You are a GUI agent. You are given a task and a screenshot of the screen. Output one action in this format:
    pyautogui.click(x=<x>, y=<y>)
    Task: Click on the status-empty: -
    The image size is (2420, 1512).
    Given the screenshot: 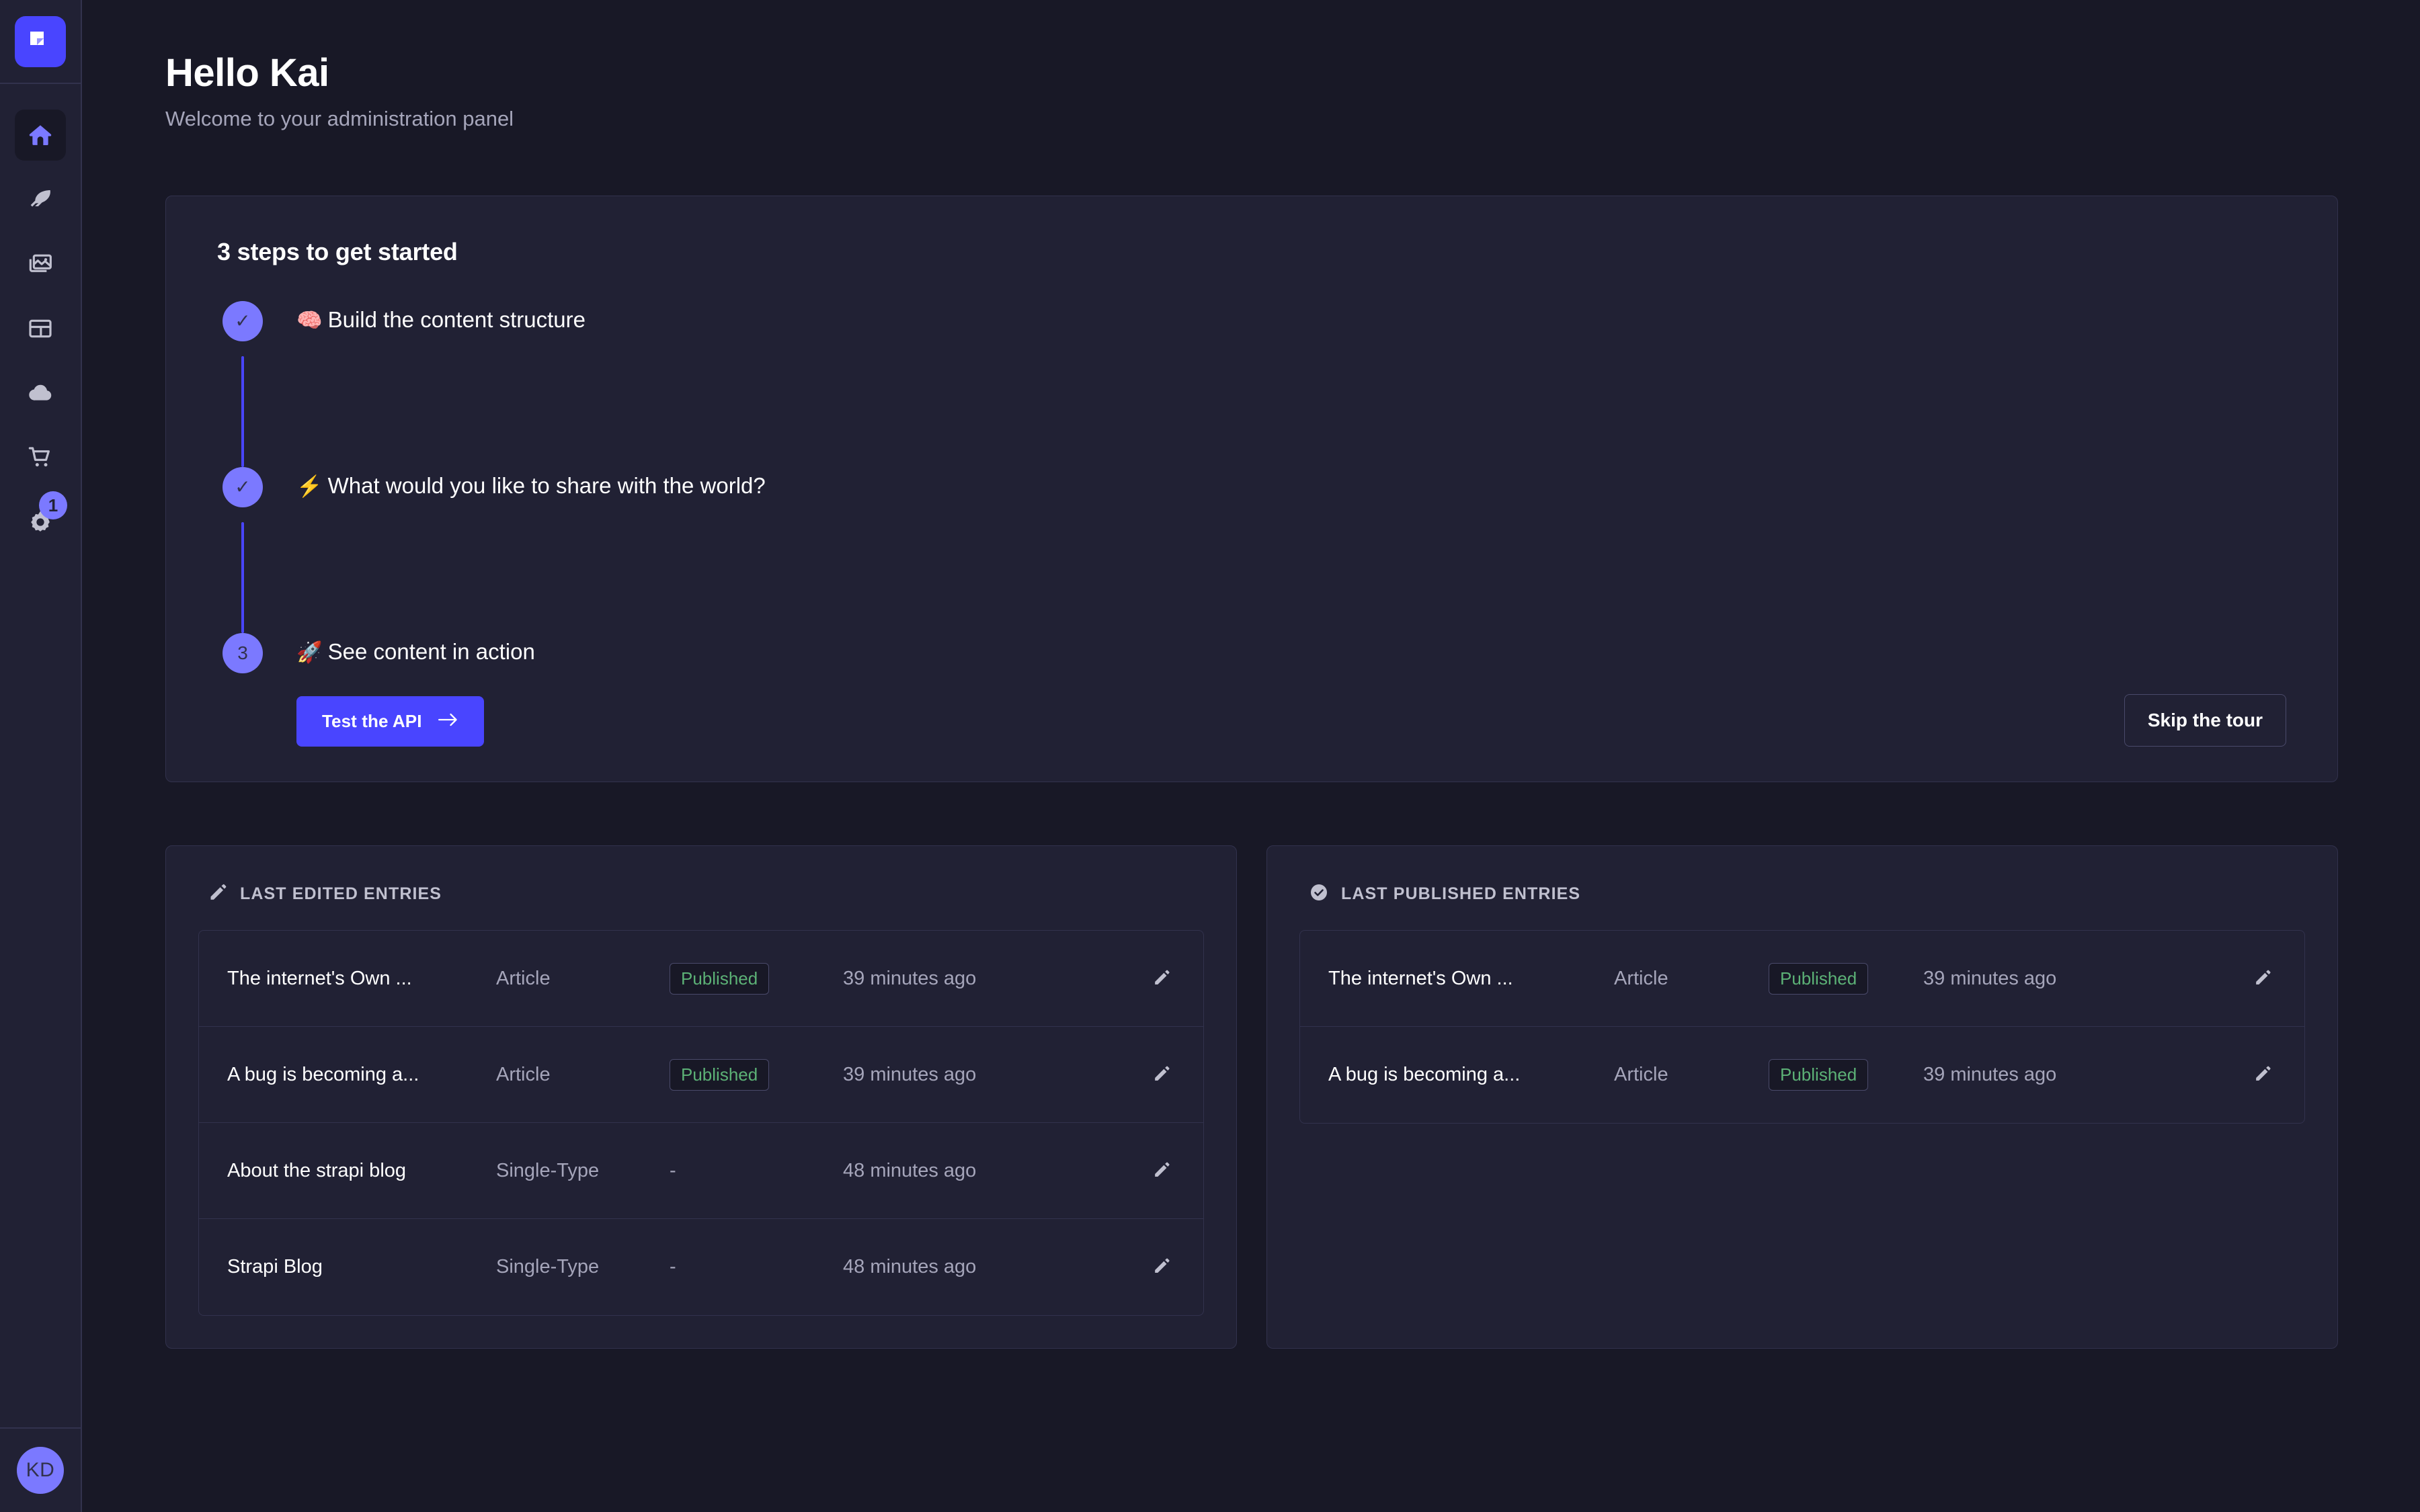 What is the action you would take?
    pyautogui.click(x=673, y=1267)
    